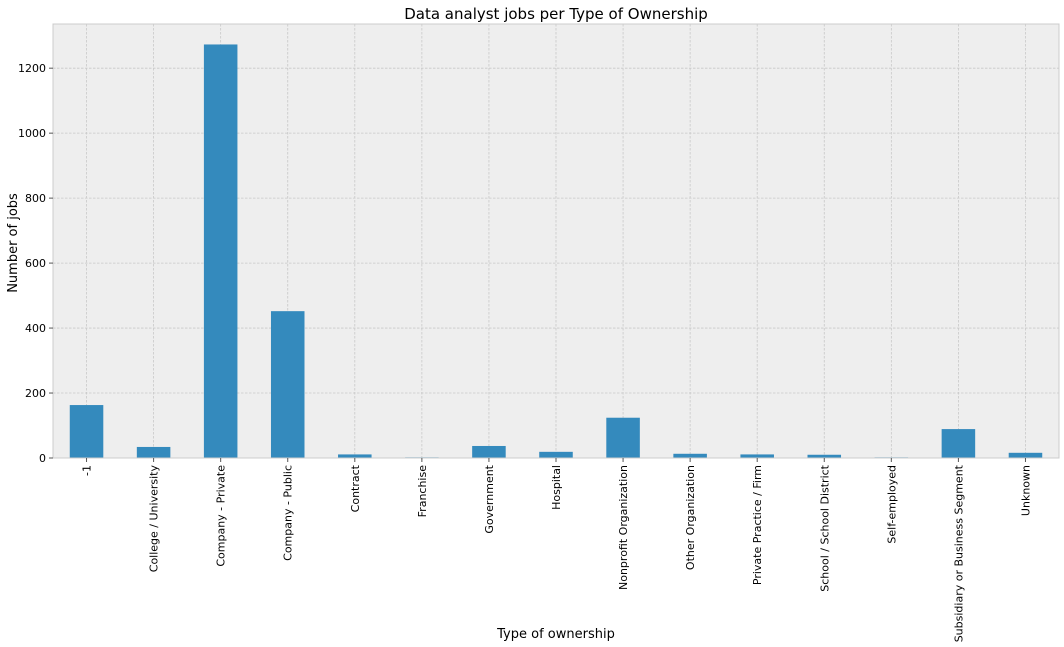 The image size is (1064, 647). What do you see at coordinates (35, 393) in the screenshot?
I see `y-tick-label: 200` at bounding box center [35, 393].